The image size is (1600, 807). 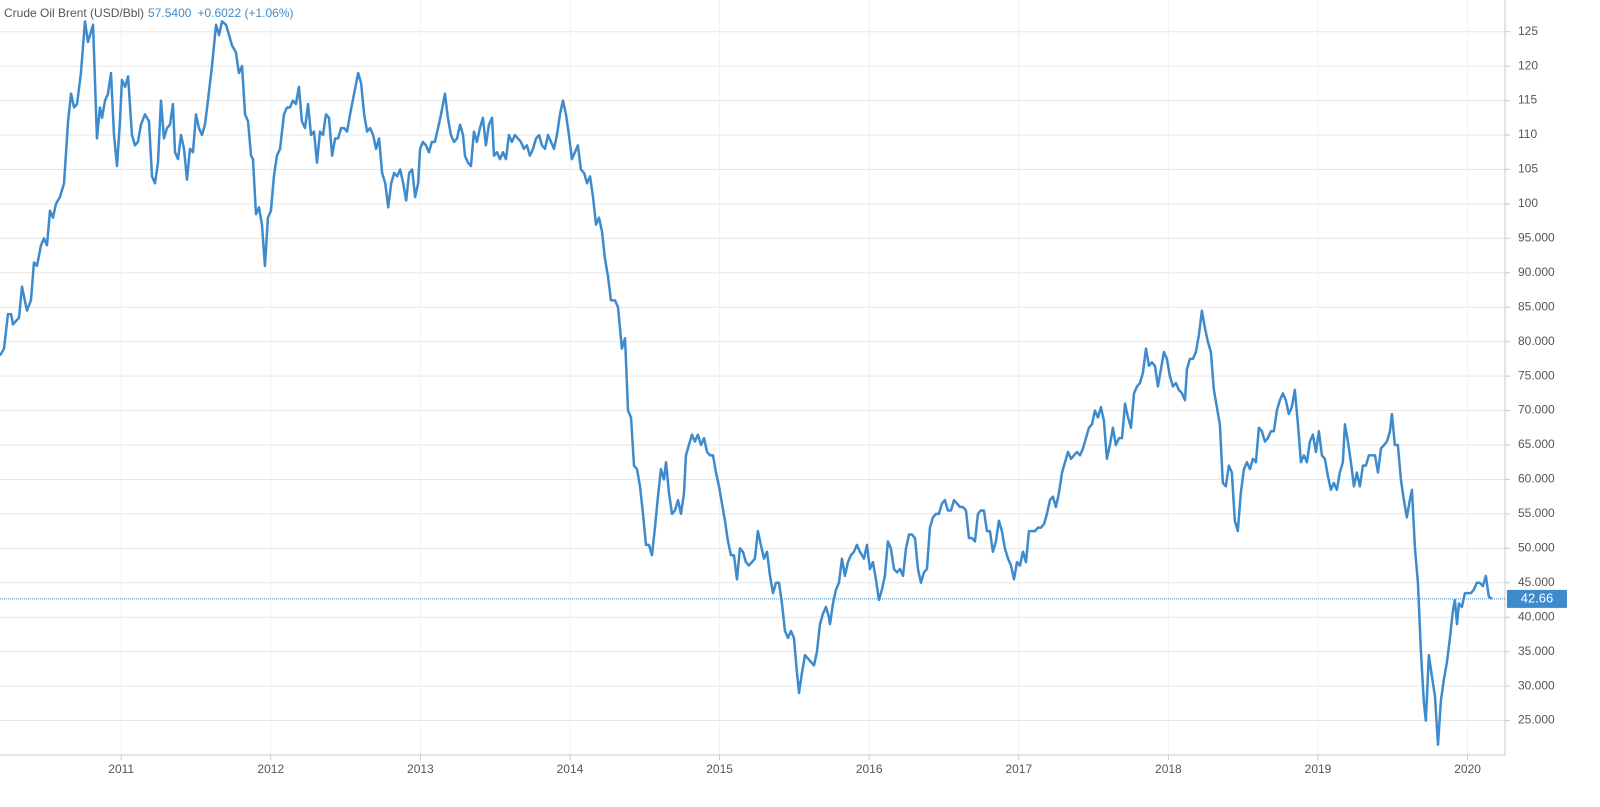 I want to click on x-tick-label: 2012, so click(x=270, y=769).